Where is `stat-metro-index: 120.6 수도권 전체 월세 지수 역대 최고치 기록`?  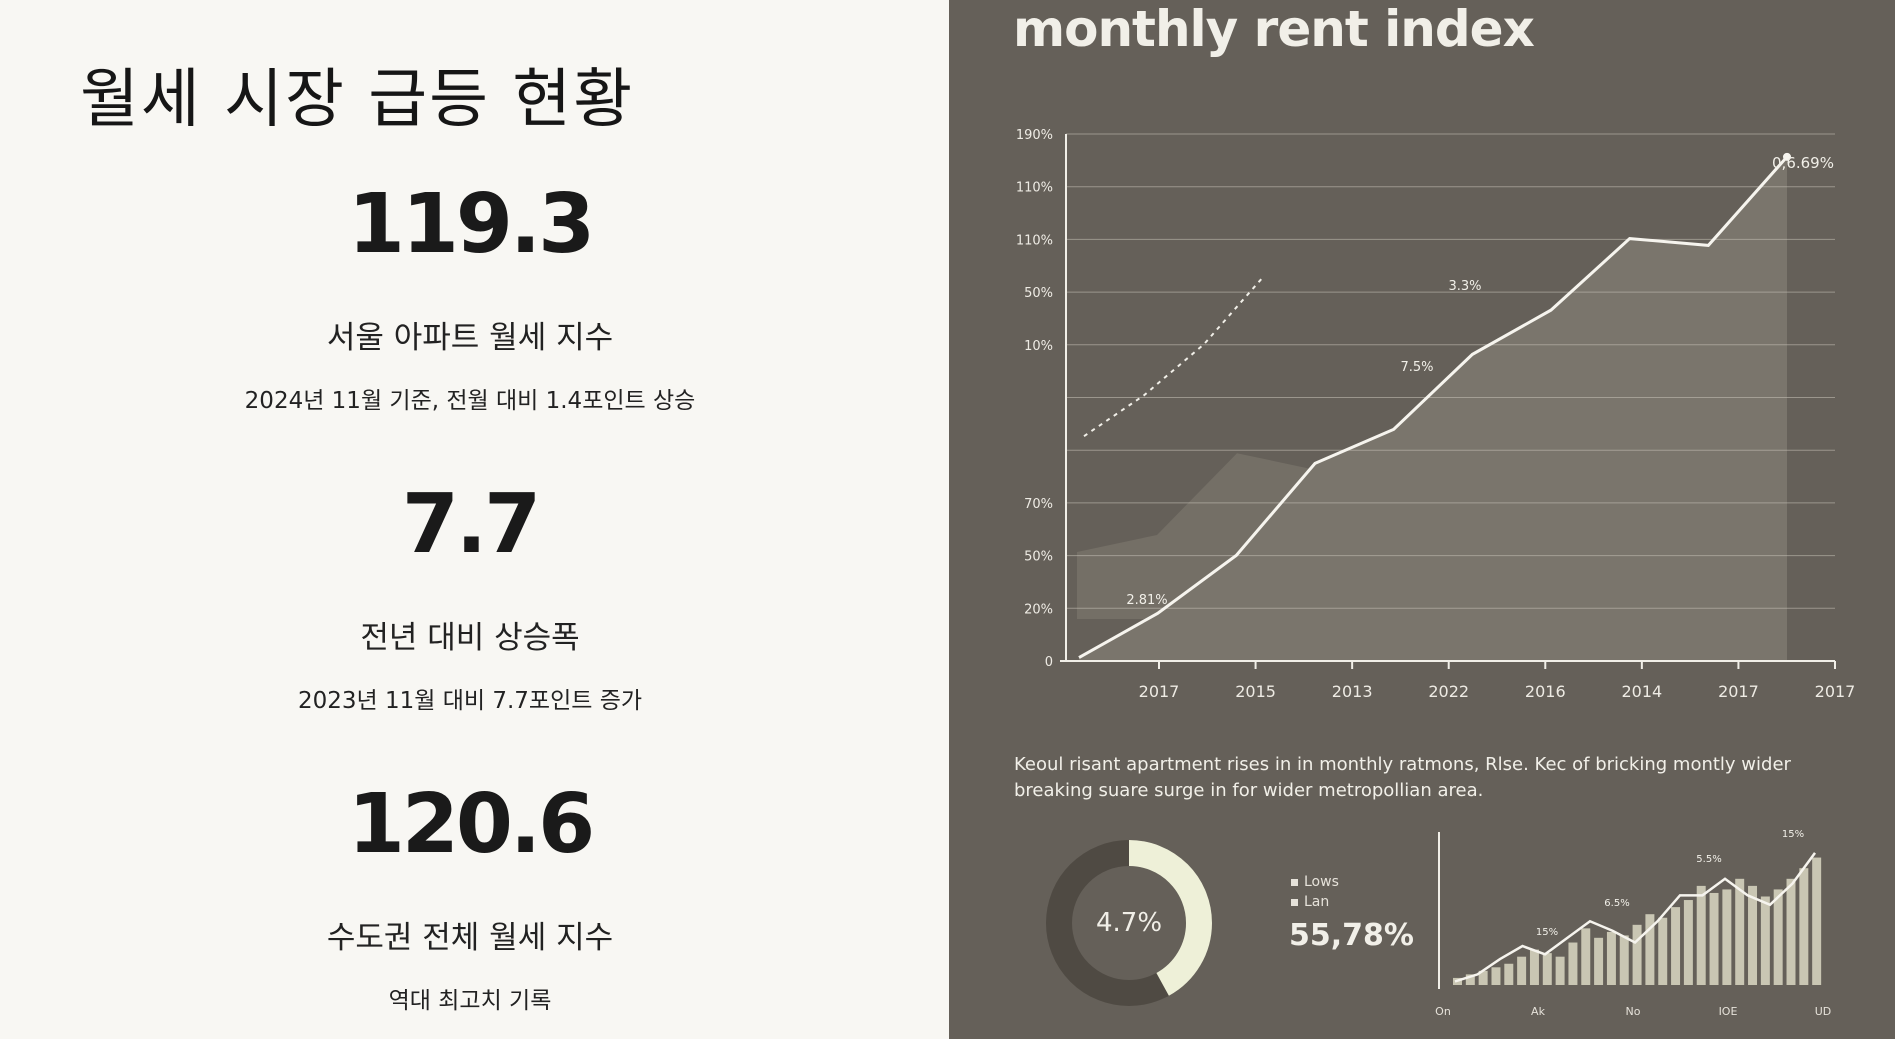 stat-metro-index: 120.6 수도권 전체 월세 지수 역대 최고치 기록 is located at coordinates (470, 899).